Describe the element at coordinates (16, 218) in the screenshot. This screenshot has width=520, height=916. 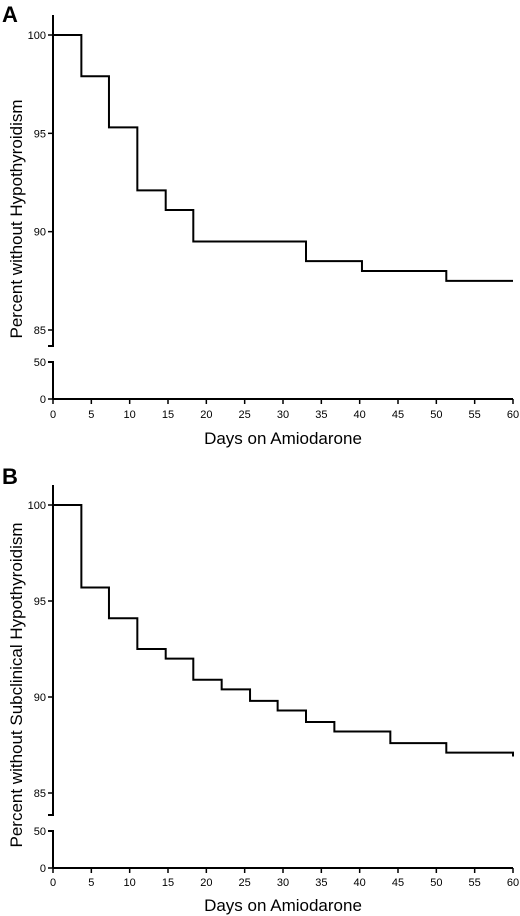
I see `y-axis-title: Percent without Hypothyroidism` at that location.